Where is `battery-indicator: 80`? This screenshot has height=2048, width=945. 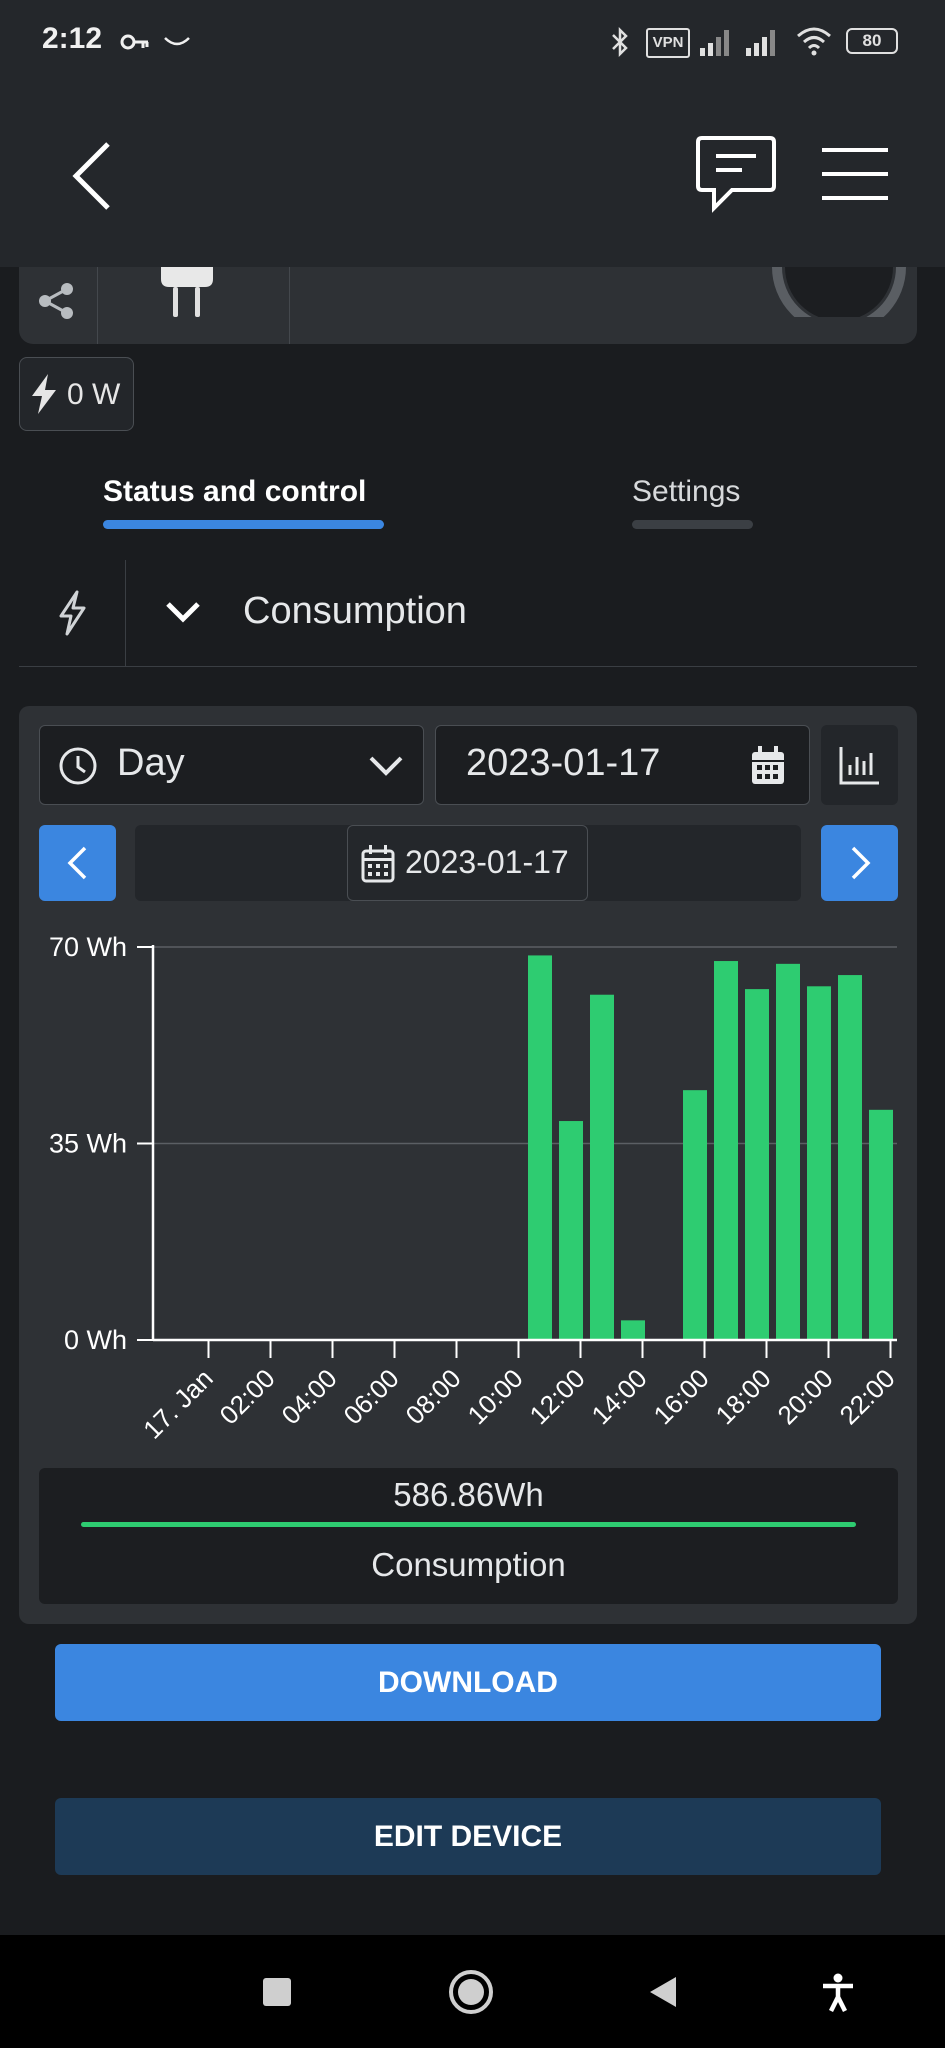 battery-indicator: 80 is located at coordinates (872, 41).